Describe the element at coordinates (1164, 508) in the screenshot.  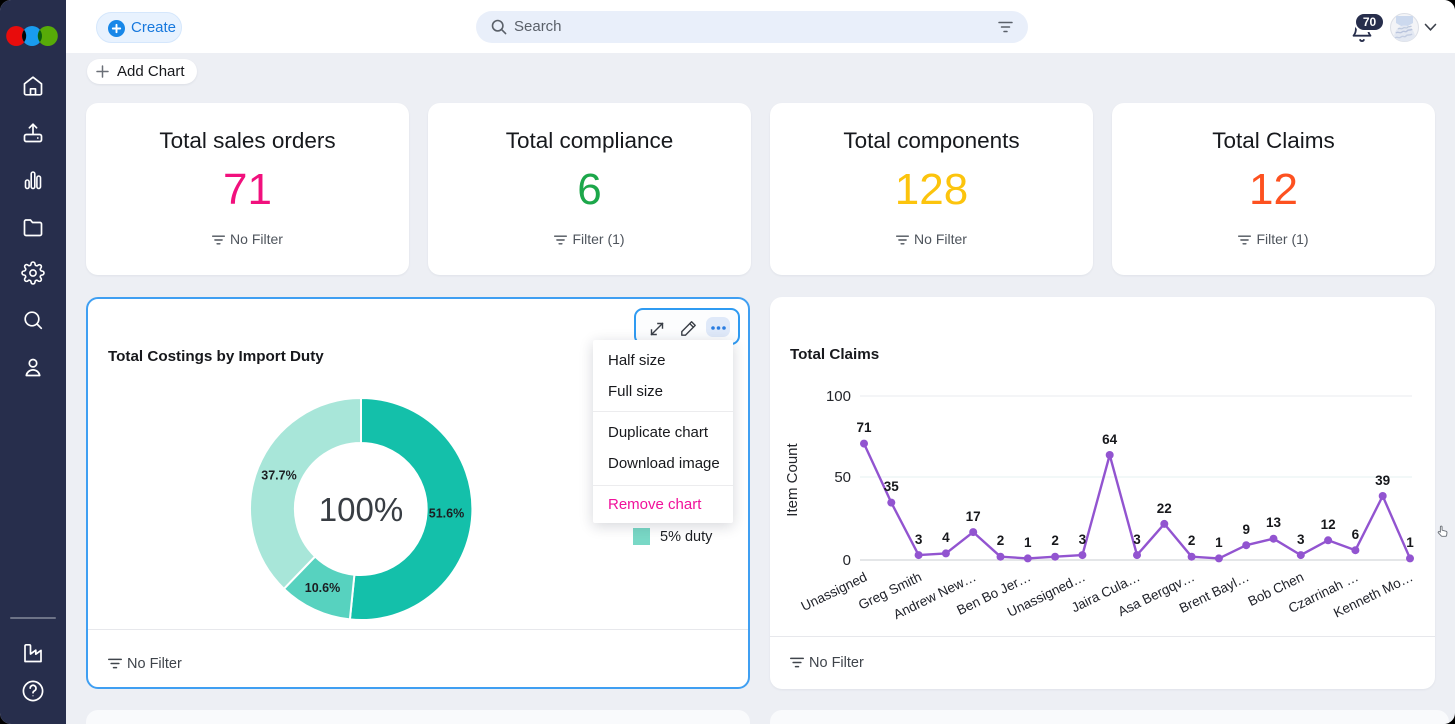
I see `svg-text: 22` at that location.